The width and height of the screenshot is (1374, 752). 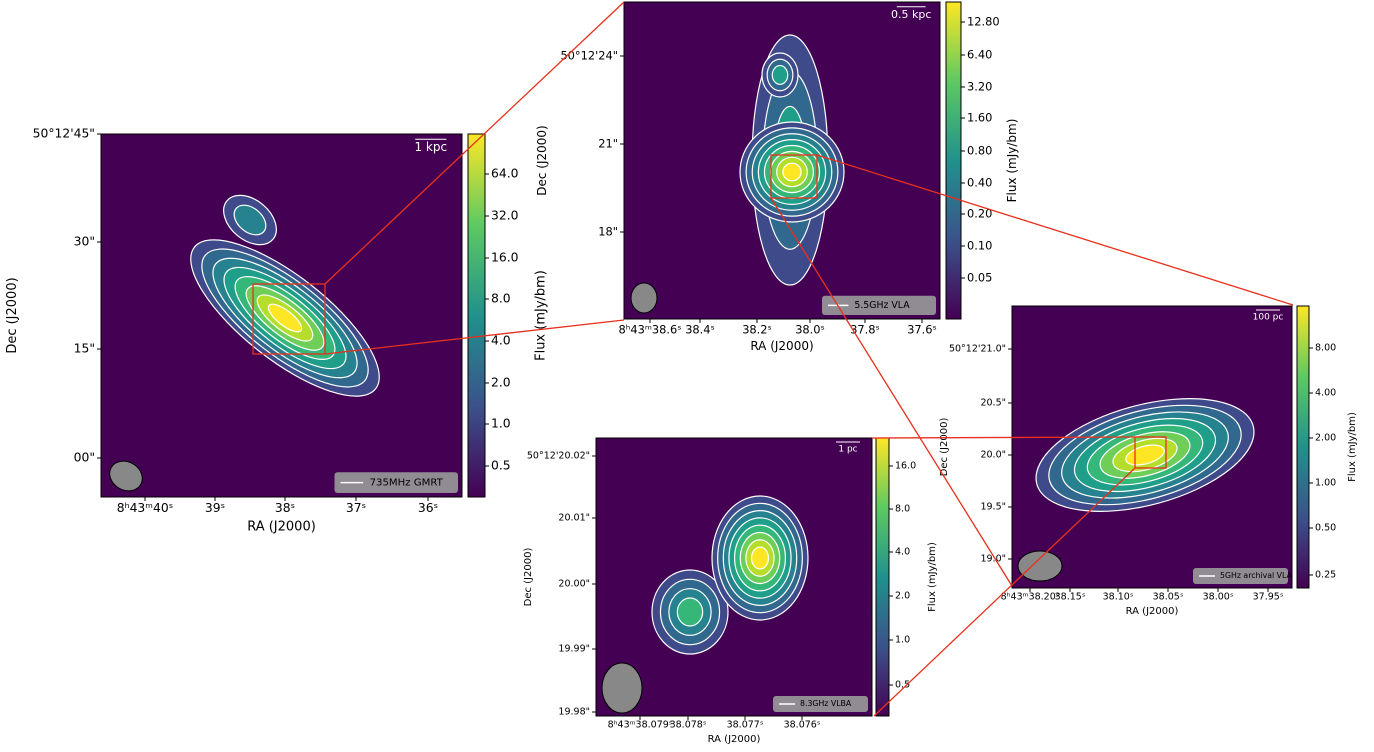 What do you see at coordinates (574, 649) in the screenshot?
I see `y-tick-label: 19.99"` at bounding box center [574, 649].